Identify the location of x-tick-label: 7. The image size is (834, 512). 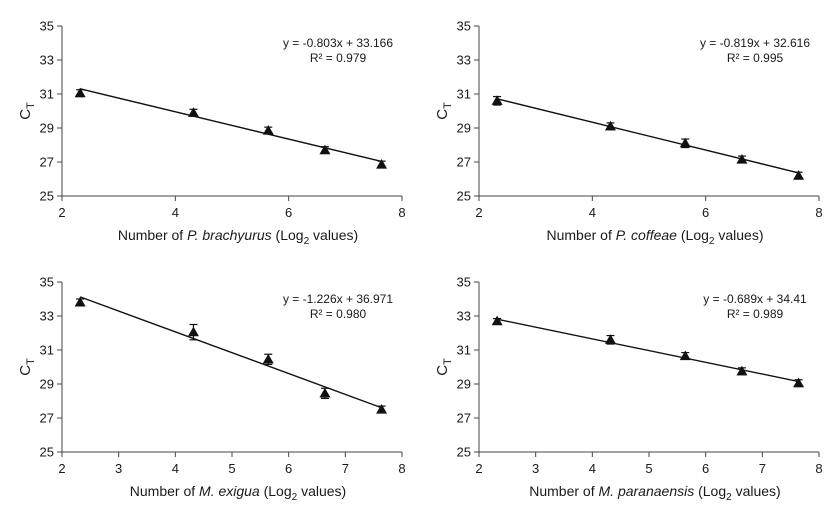
(762, 468).